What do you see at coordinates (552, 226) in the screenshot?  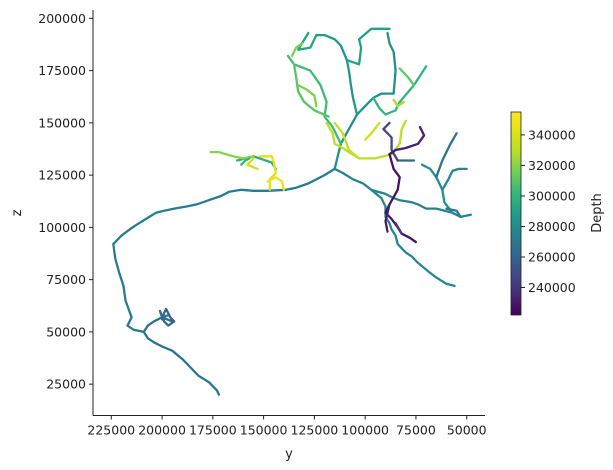 I see `colorbar-tick-label: 280000` at bounding box center [552, 226].